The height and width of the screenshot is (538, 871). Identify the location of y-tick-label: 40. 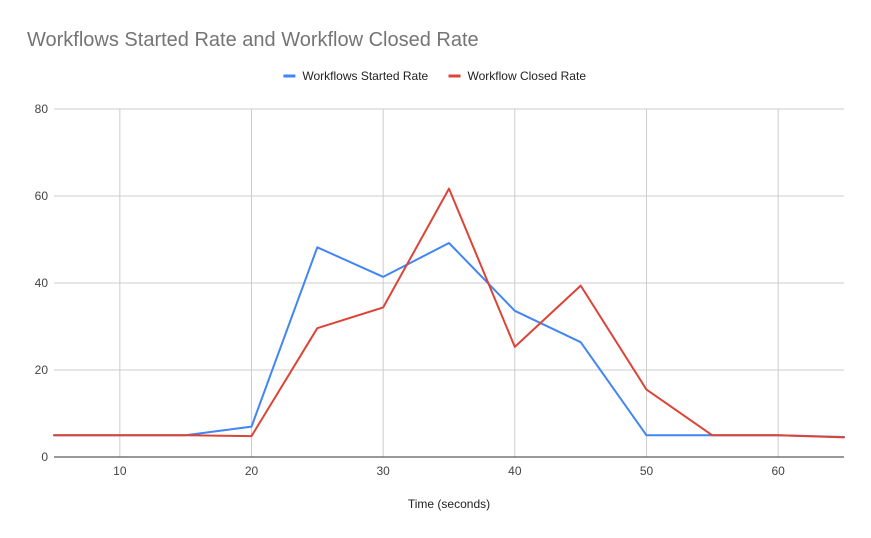
(42, 283).